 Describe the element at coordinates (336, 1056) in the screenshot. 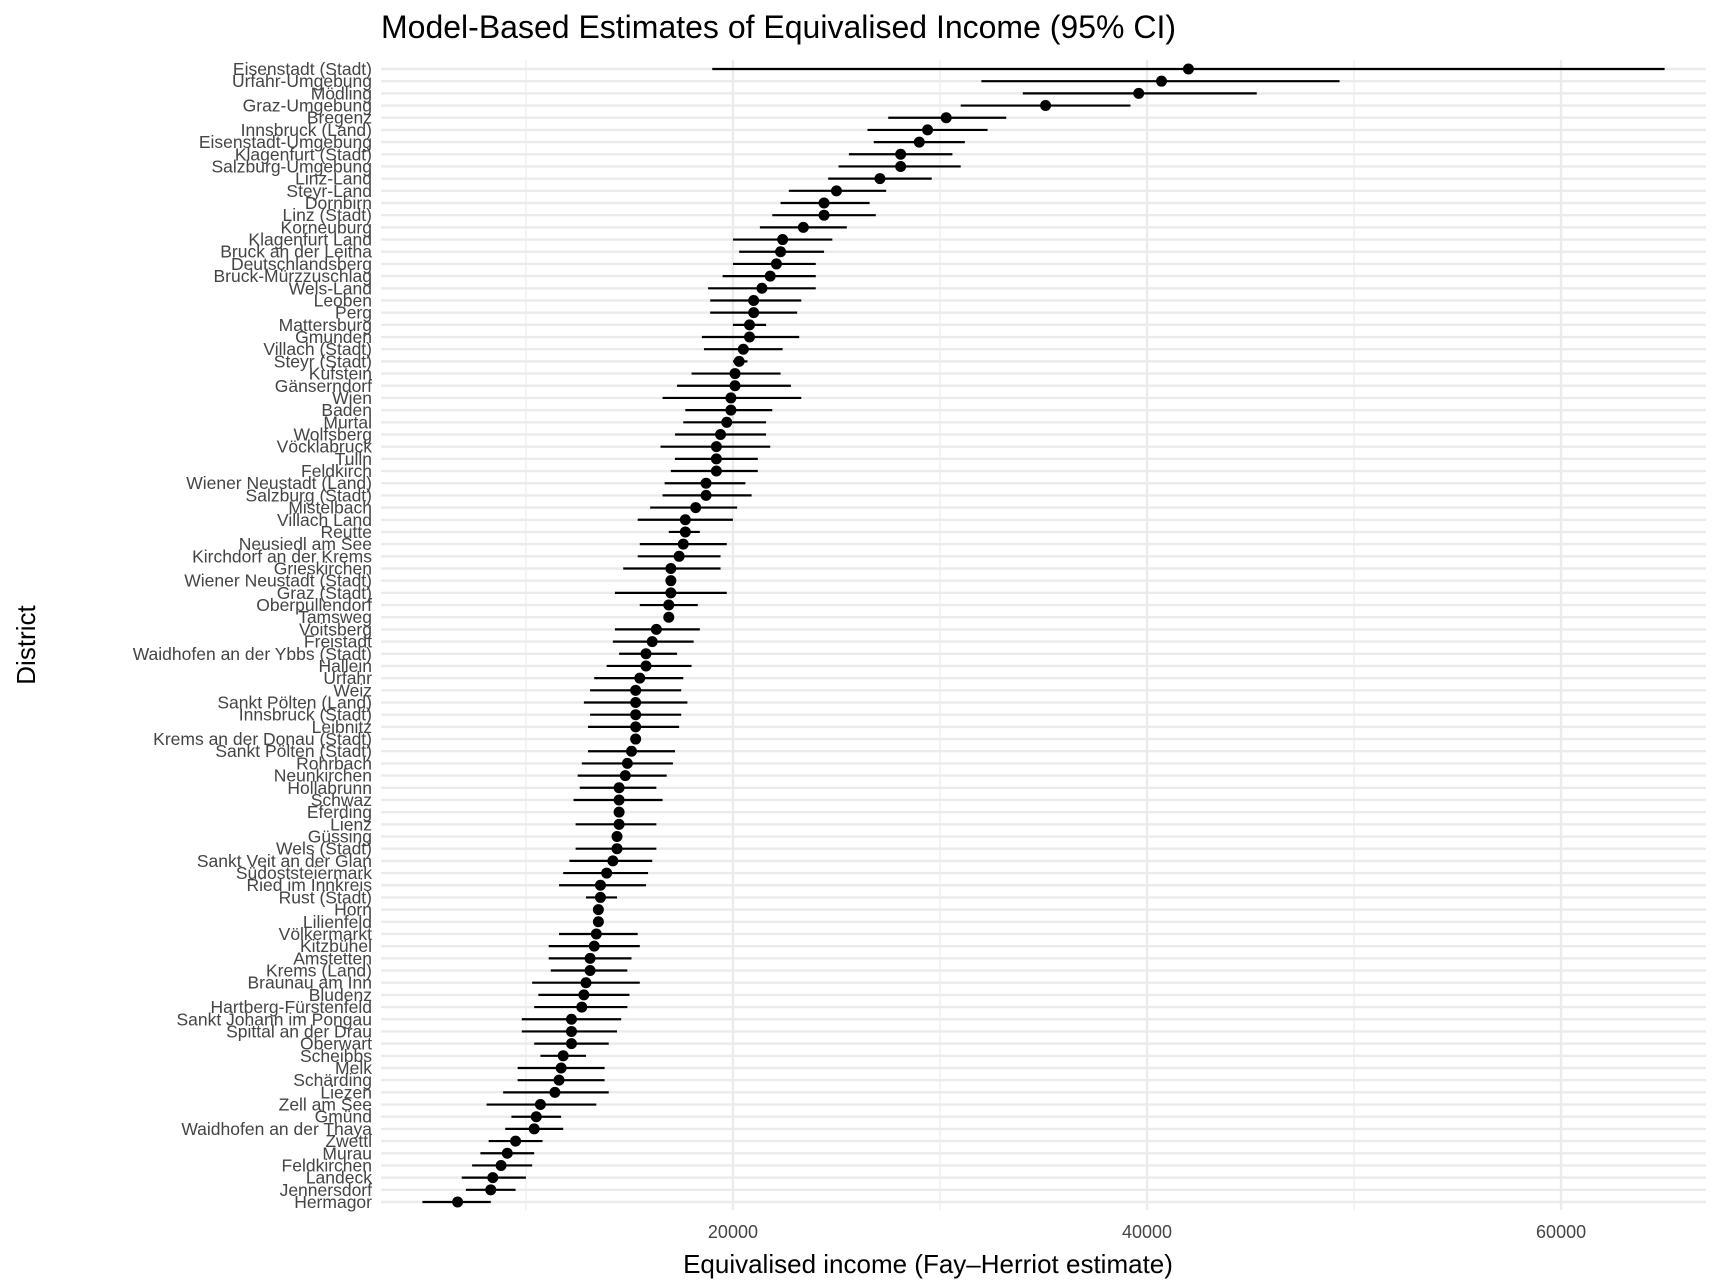

I see `y-tick-label: Scheibbs` at that location.